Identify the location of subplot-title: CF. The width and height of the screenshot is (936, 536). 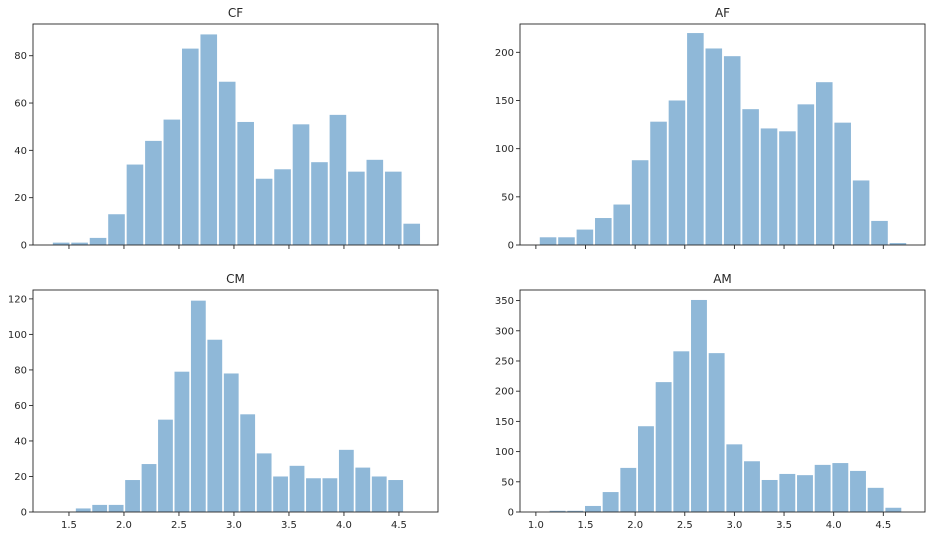
(235, 13).